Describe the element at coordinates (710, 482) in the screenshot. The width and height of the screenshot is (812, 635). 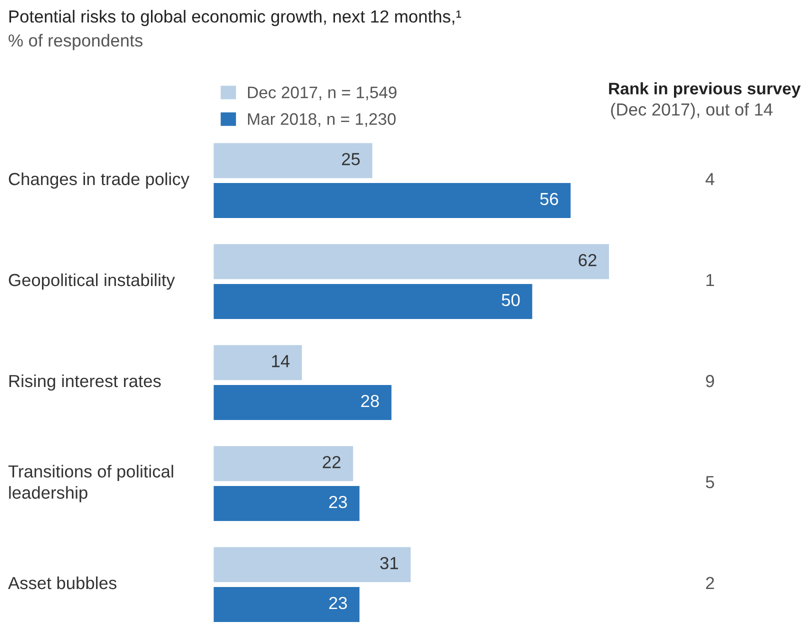
I see `text: 5` at that location.